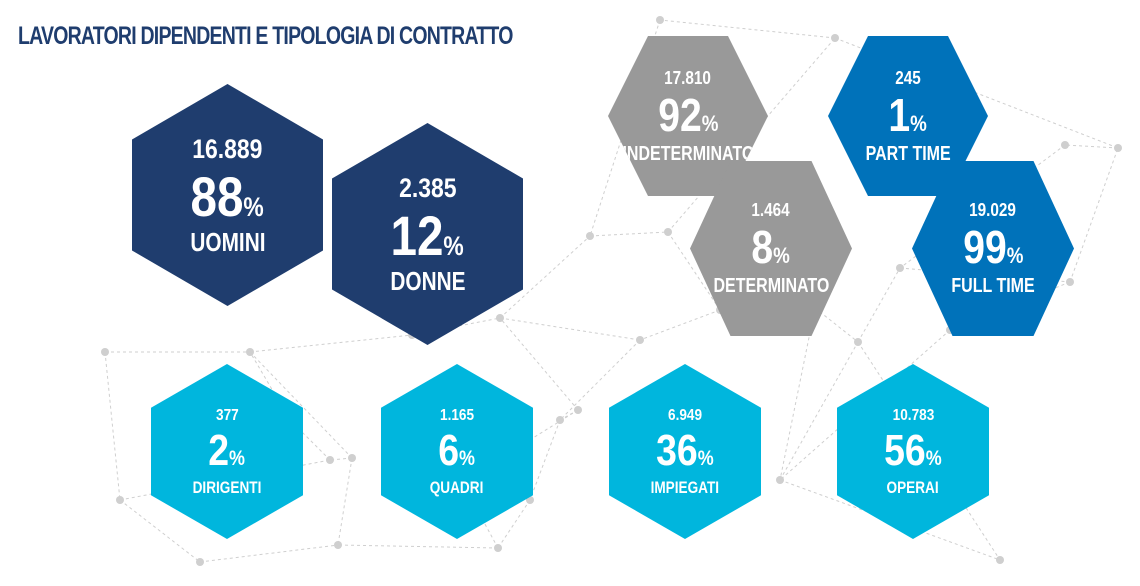 The image size is (1140, 586). What do you see at coordinates (913, 487) in the screenshot?
I see `operai-label: OPERAI` at bounding box center [913, 487].